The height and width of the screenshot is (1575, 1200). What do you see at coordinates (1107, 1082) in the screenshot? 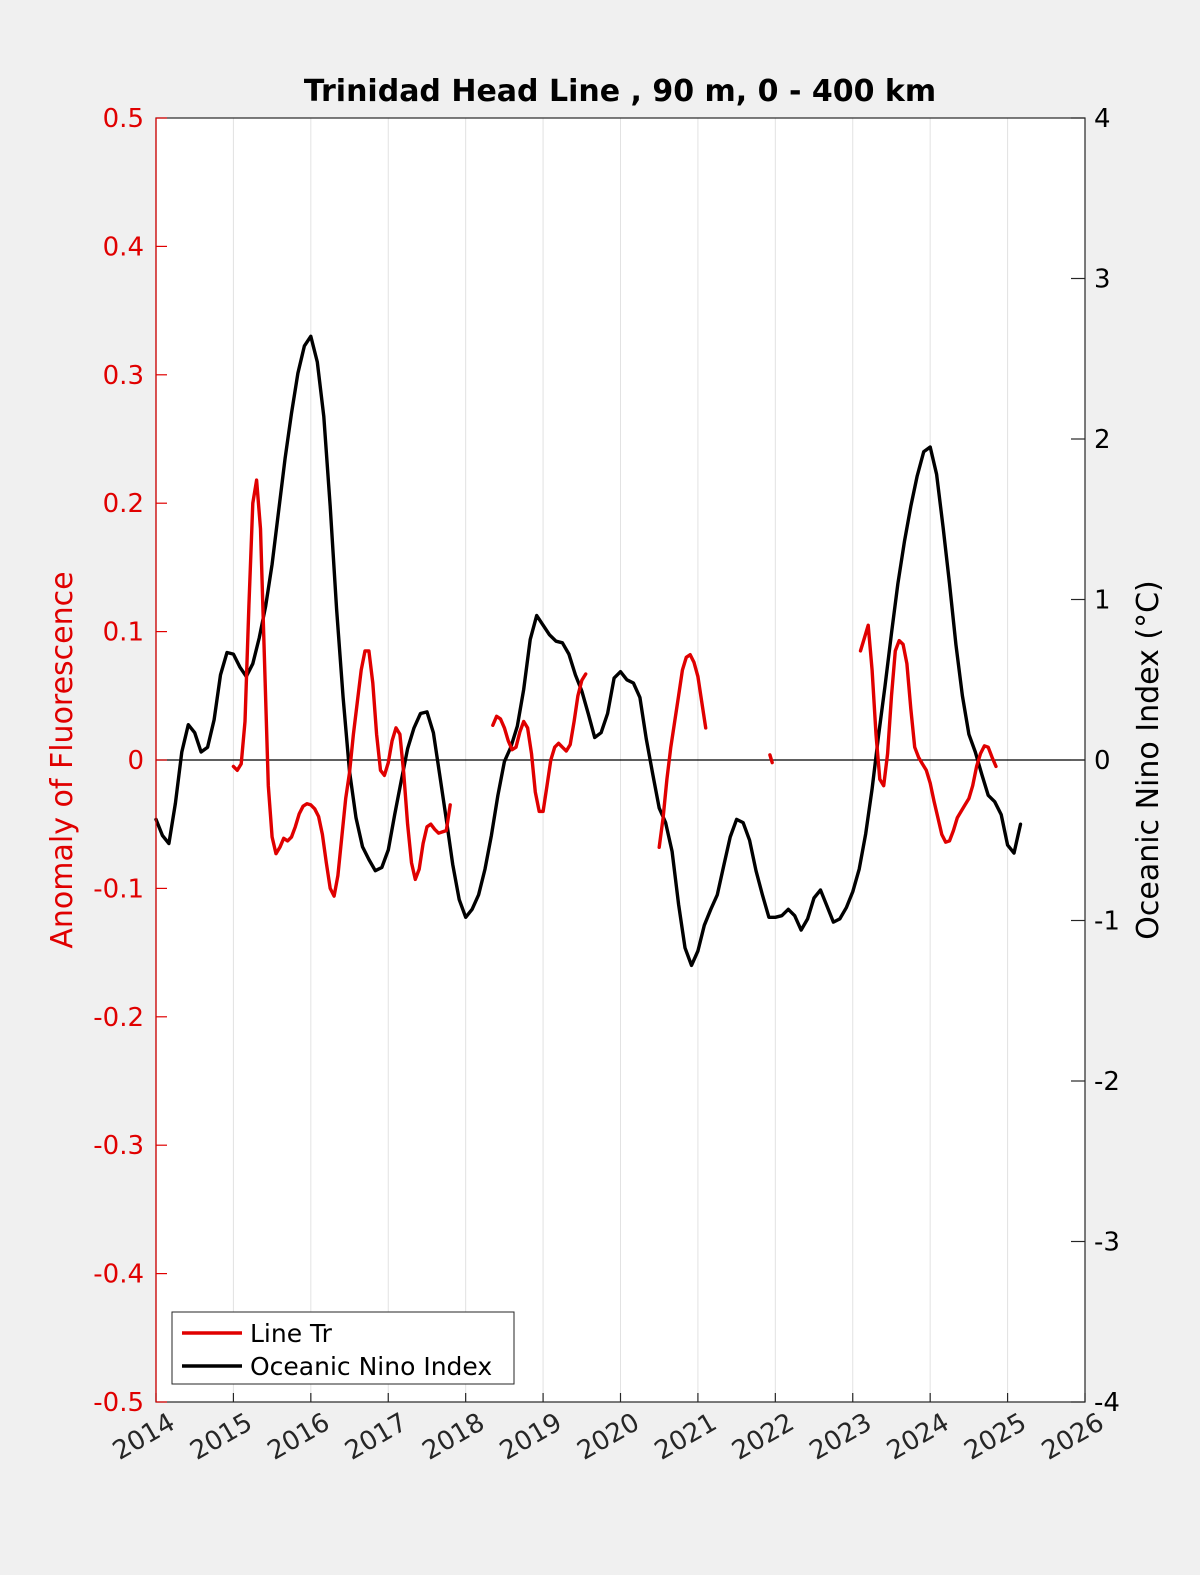
I see `y-right-tick-label--2: -2` at bounding box center [1107, 1082].